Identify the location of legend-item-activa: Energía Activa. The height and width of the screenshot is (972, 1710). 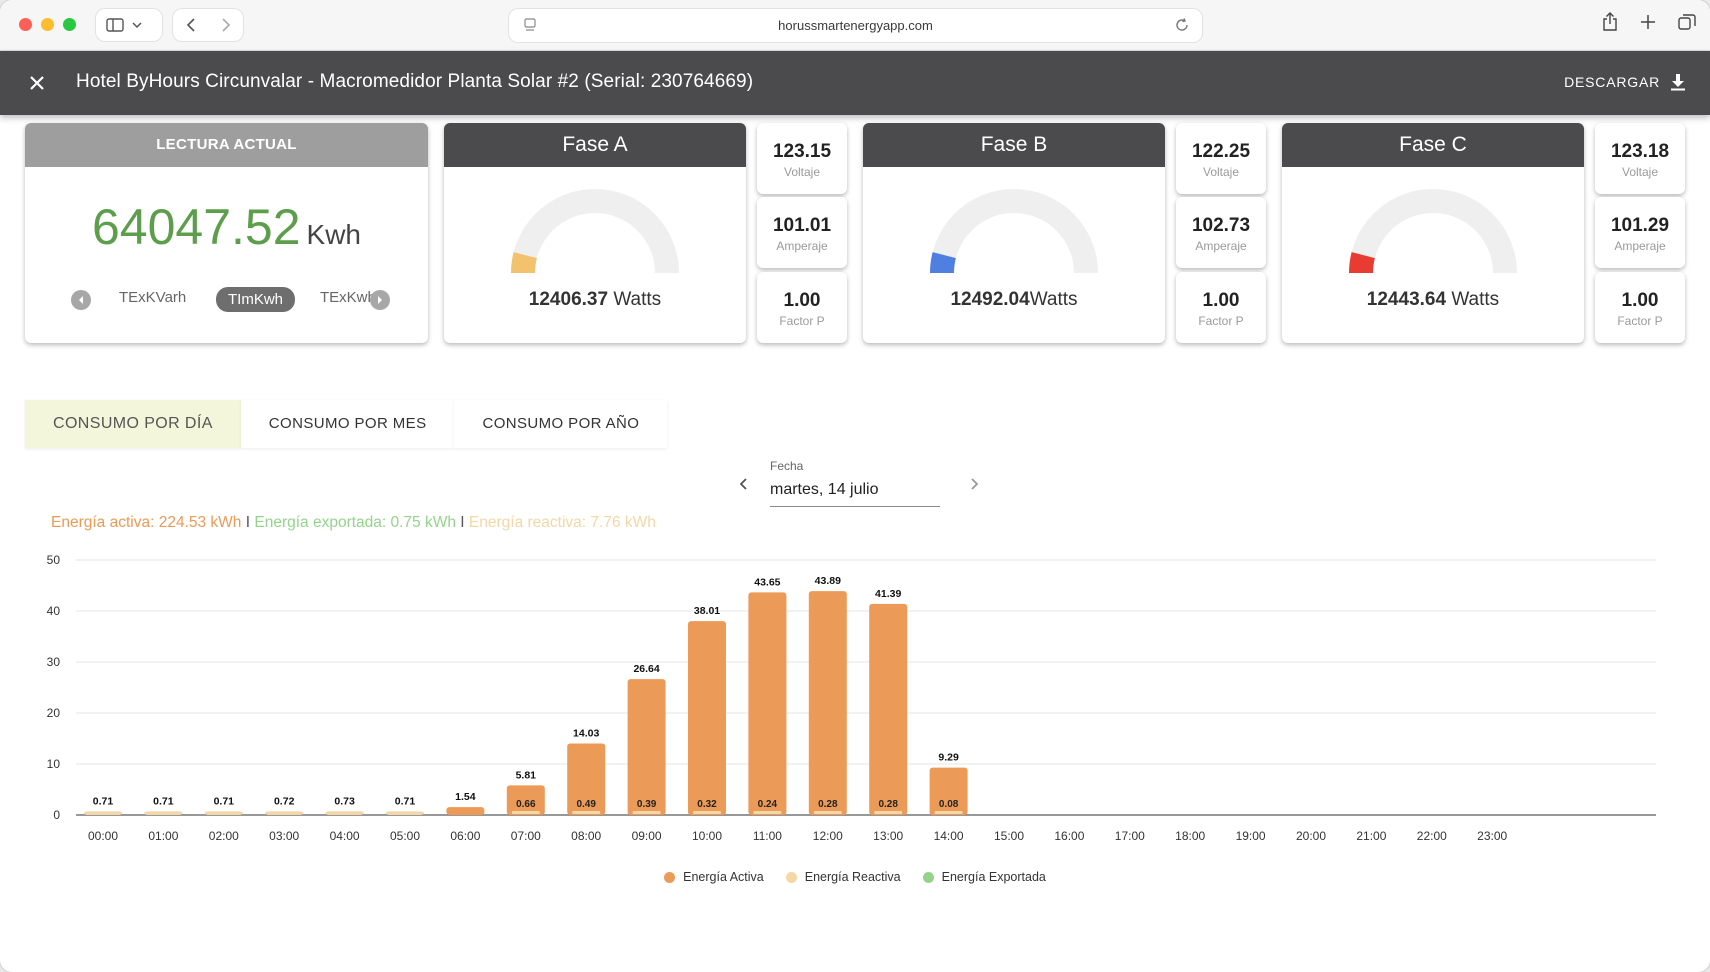
(714, 877).